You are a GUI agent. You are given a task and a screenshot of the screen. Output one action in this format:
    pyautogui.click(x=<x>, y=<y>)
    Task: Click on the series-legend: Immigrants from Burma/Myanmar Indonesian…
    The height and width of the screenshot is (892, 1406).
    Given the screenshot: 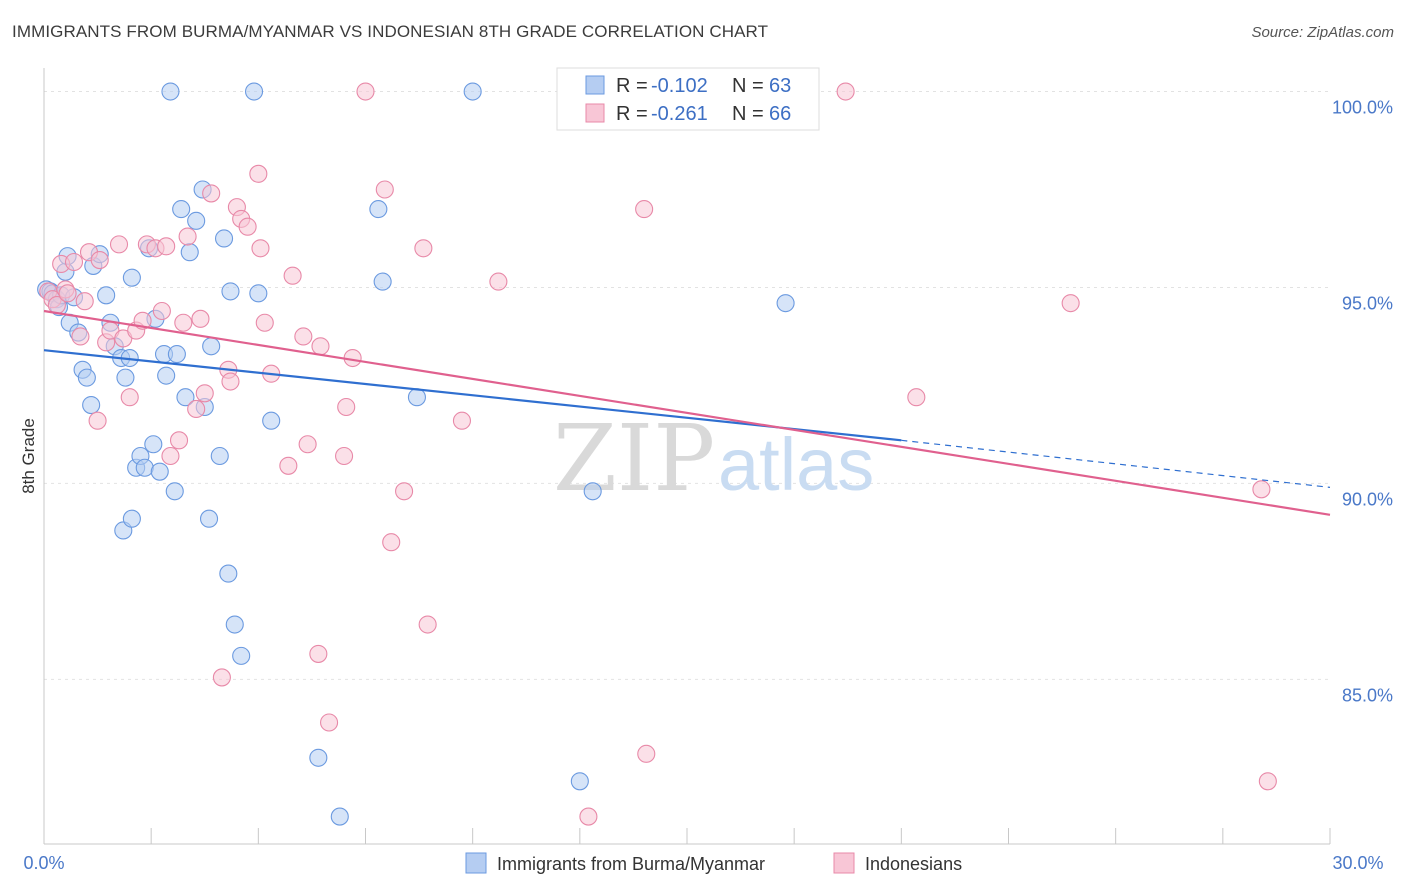 What is the action you would take?
    pyautogui.click(x=713, y=863)
    